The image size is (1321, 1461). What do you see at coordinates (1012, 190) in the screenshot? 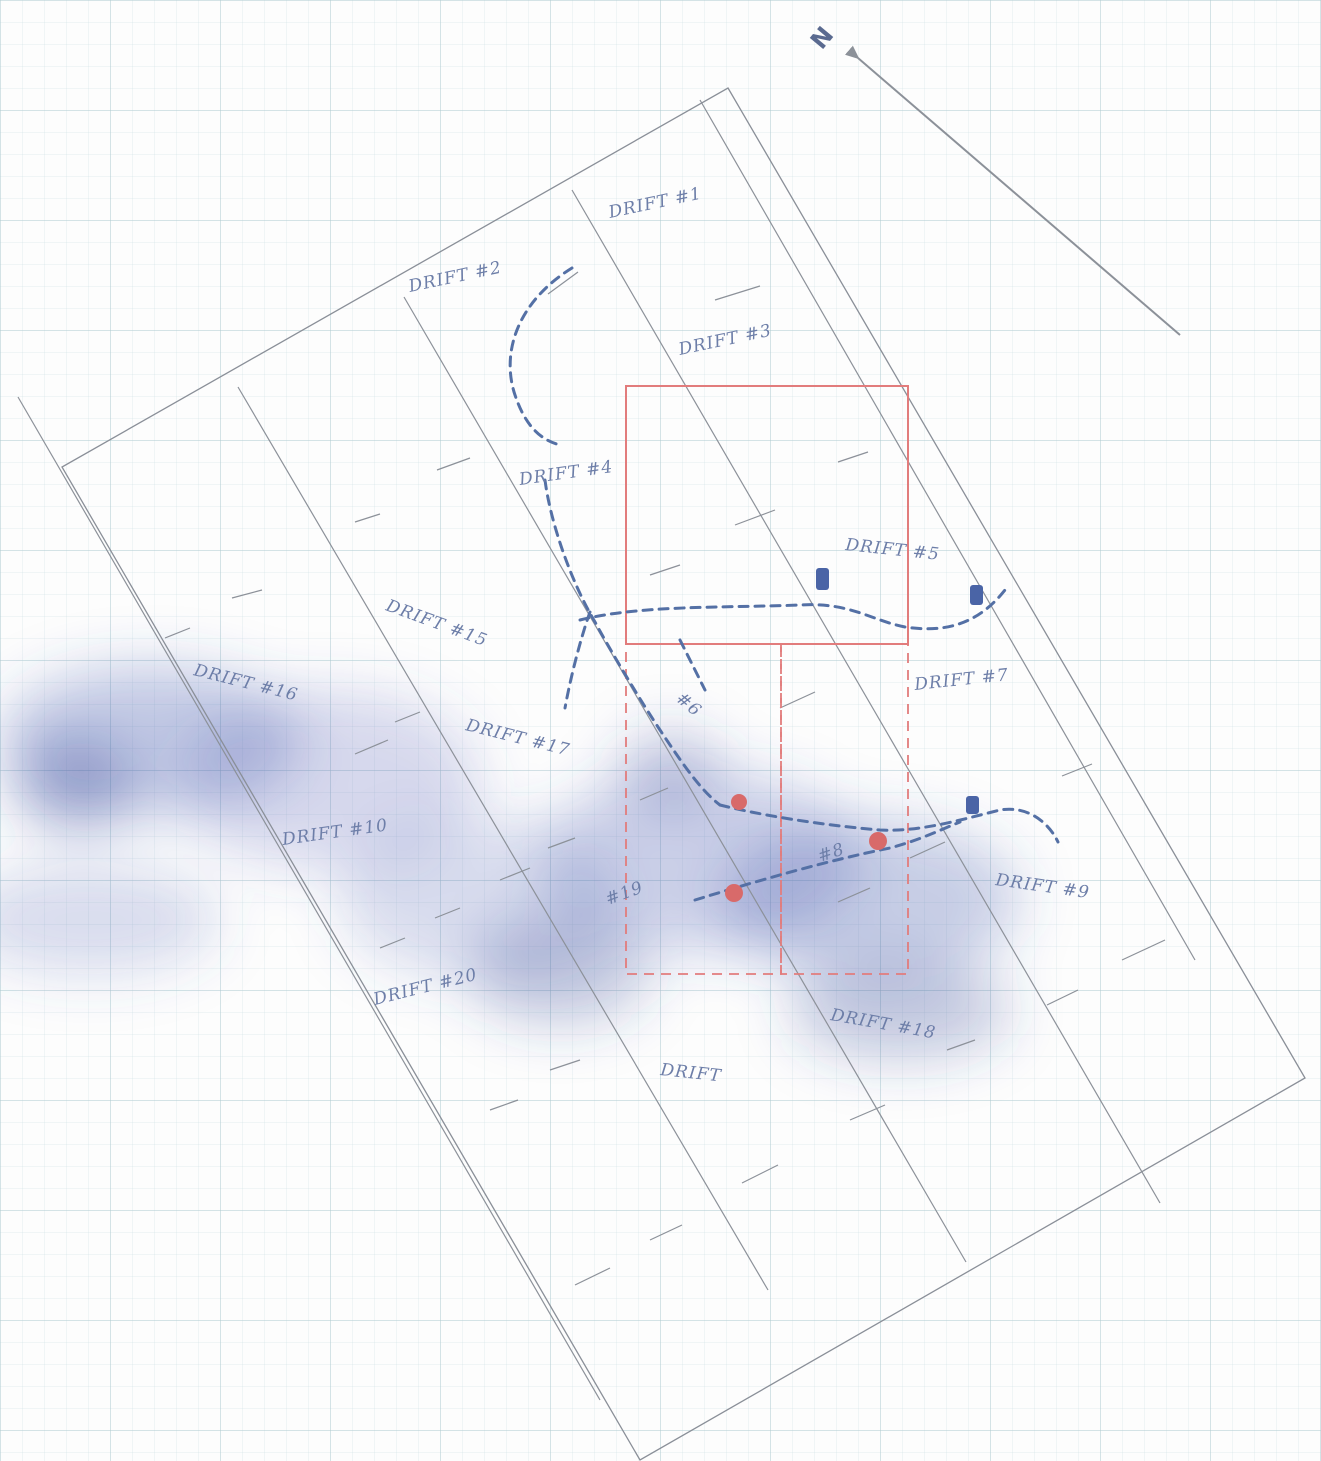
I see `north-arrow-icon` at bounding box center [1012, 190].